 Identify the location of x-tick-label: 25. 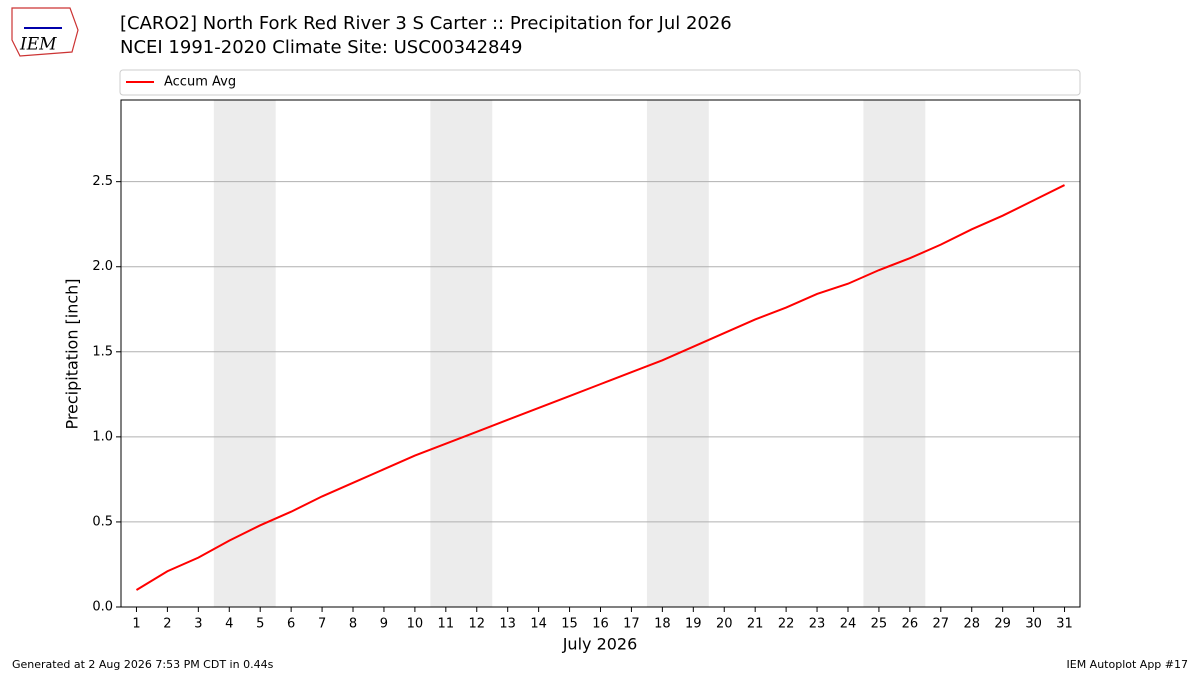
(879, 624).